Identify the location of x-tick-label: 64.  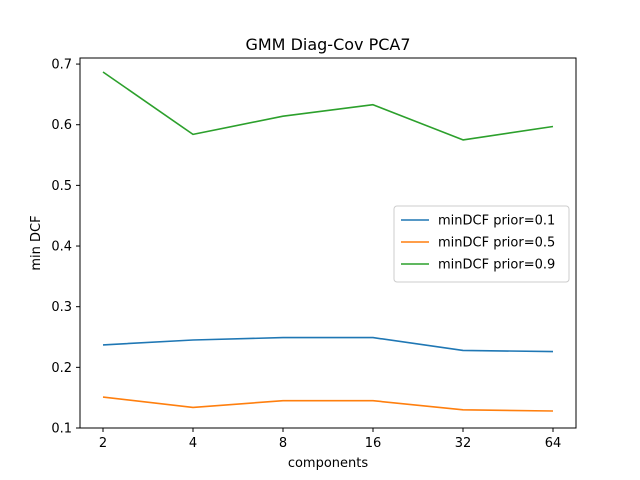
(553, 443).